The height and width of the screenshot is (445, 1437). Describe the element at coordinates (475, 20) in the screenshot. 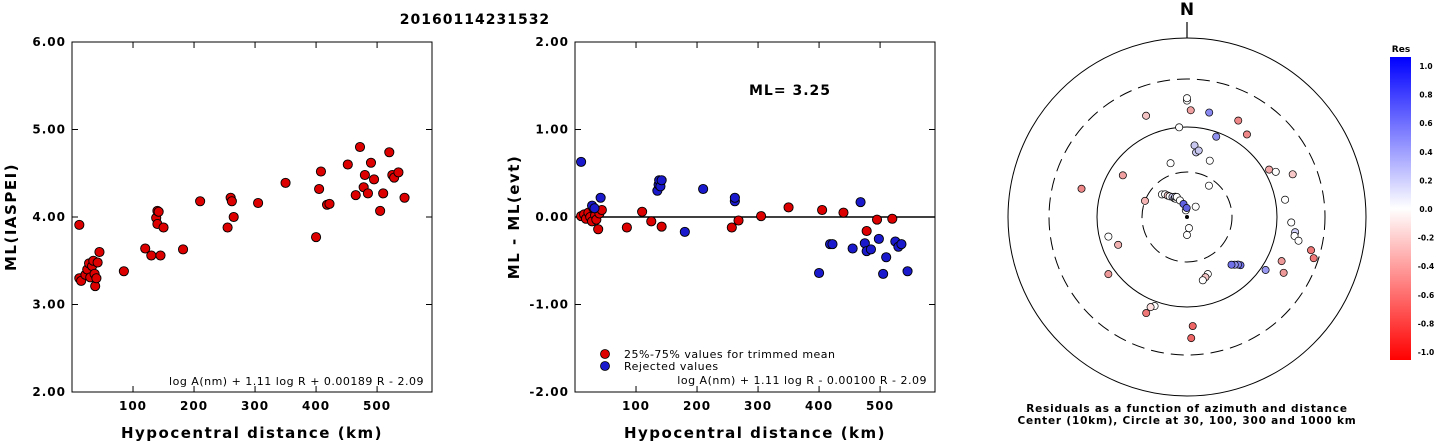

I see `figure-title: 20160114231532` at that location.